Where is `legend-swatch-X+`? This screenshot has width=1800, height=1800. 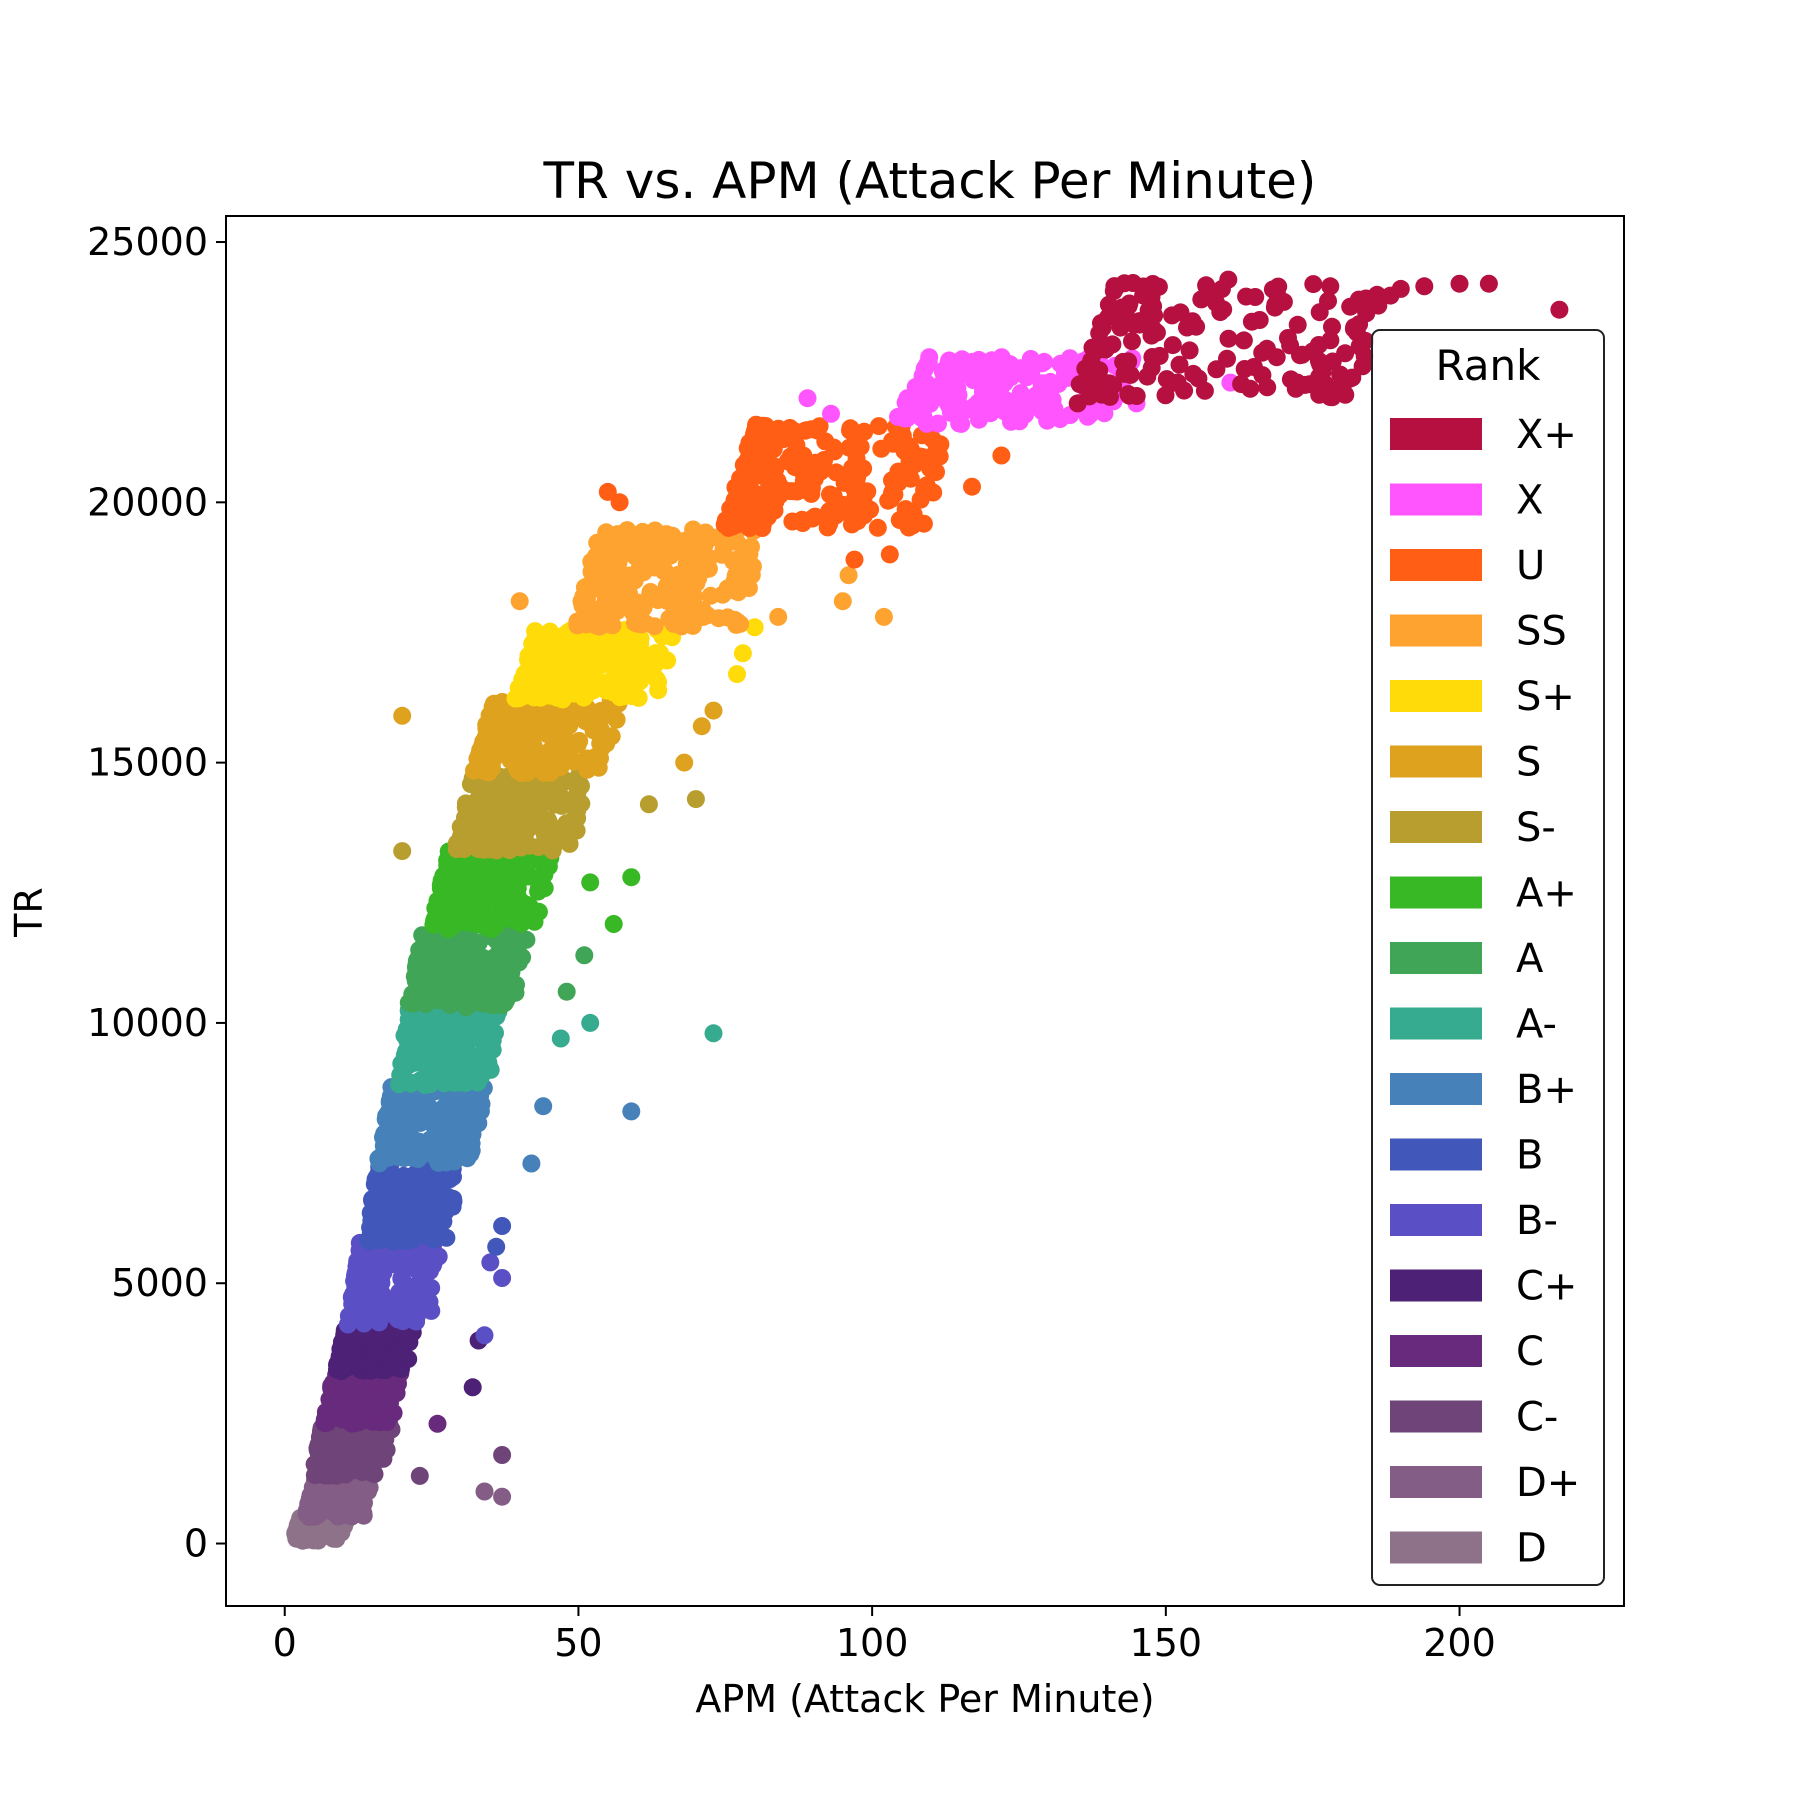 legend-swatch-X+ is located at coordinates (1436, 434).